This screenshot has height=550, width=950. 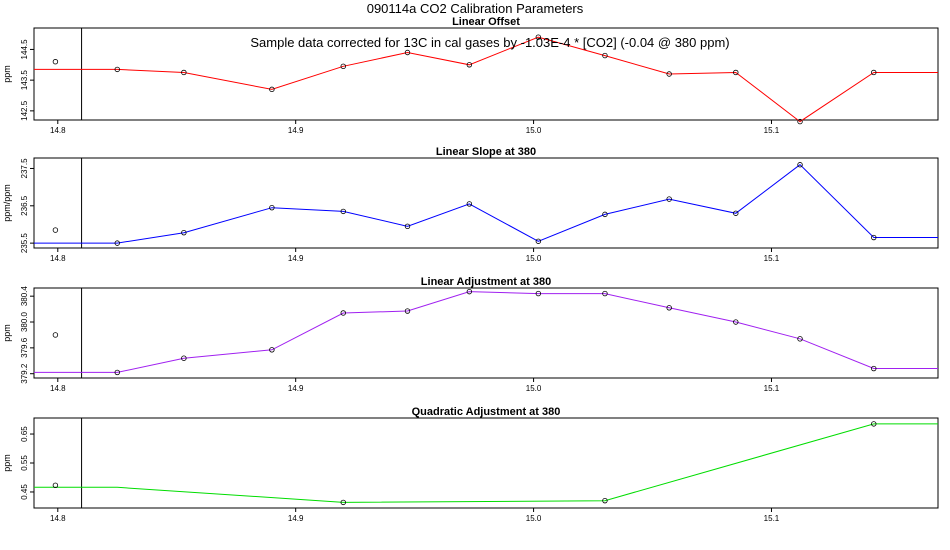 I want to click on panel-title: Linear Offset, so click(x=486, y=22).